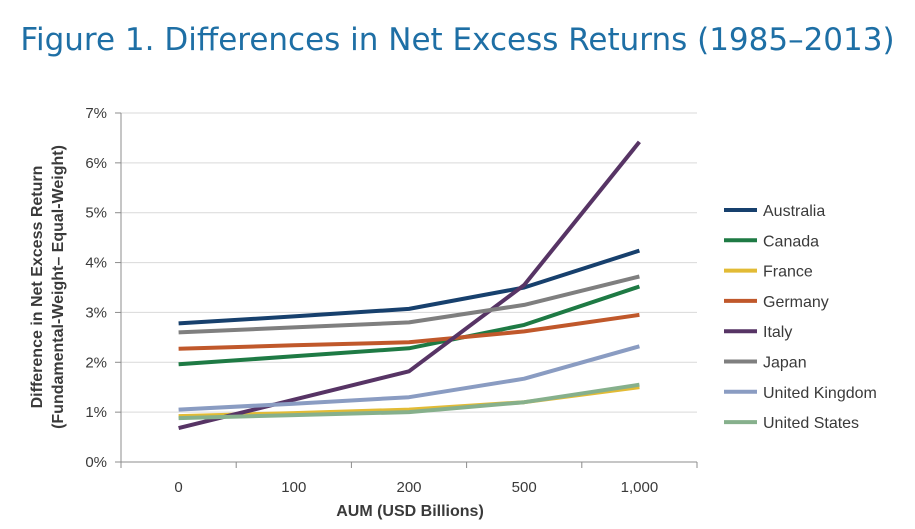 Image resolution: width=915 pixels, height=529 pixels. Describe the element at coordinates (96, 312) in the screenshot. I see `y-tick-label: 3%` at that location.